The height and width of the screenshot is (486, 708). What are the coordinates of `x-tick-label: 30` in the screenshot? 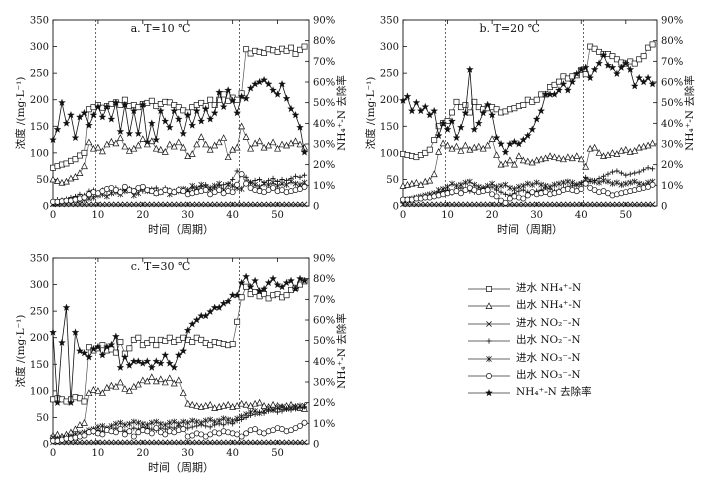 It's located at (536, 215).